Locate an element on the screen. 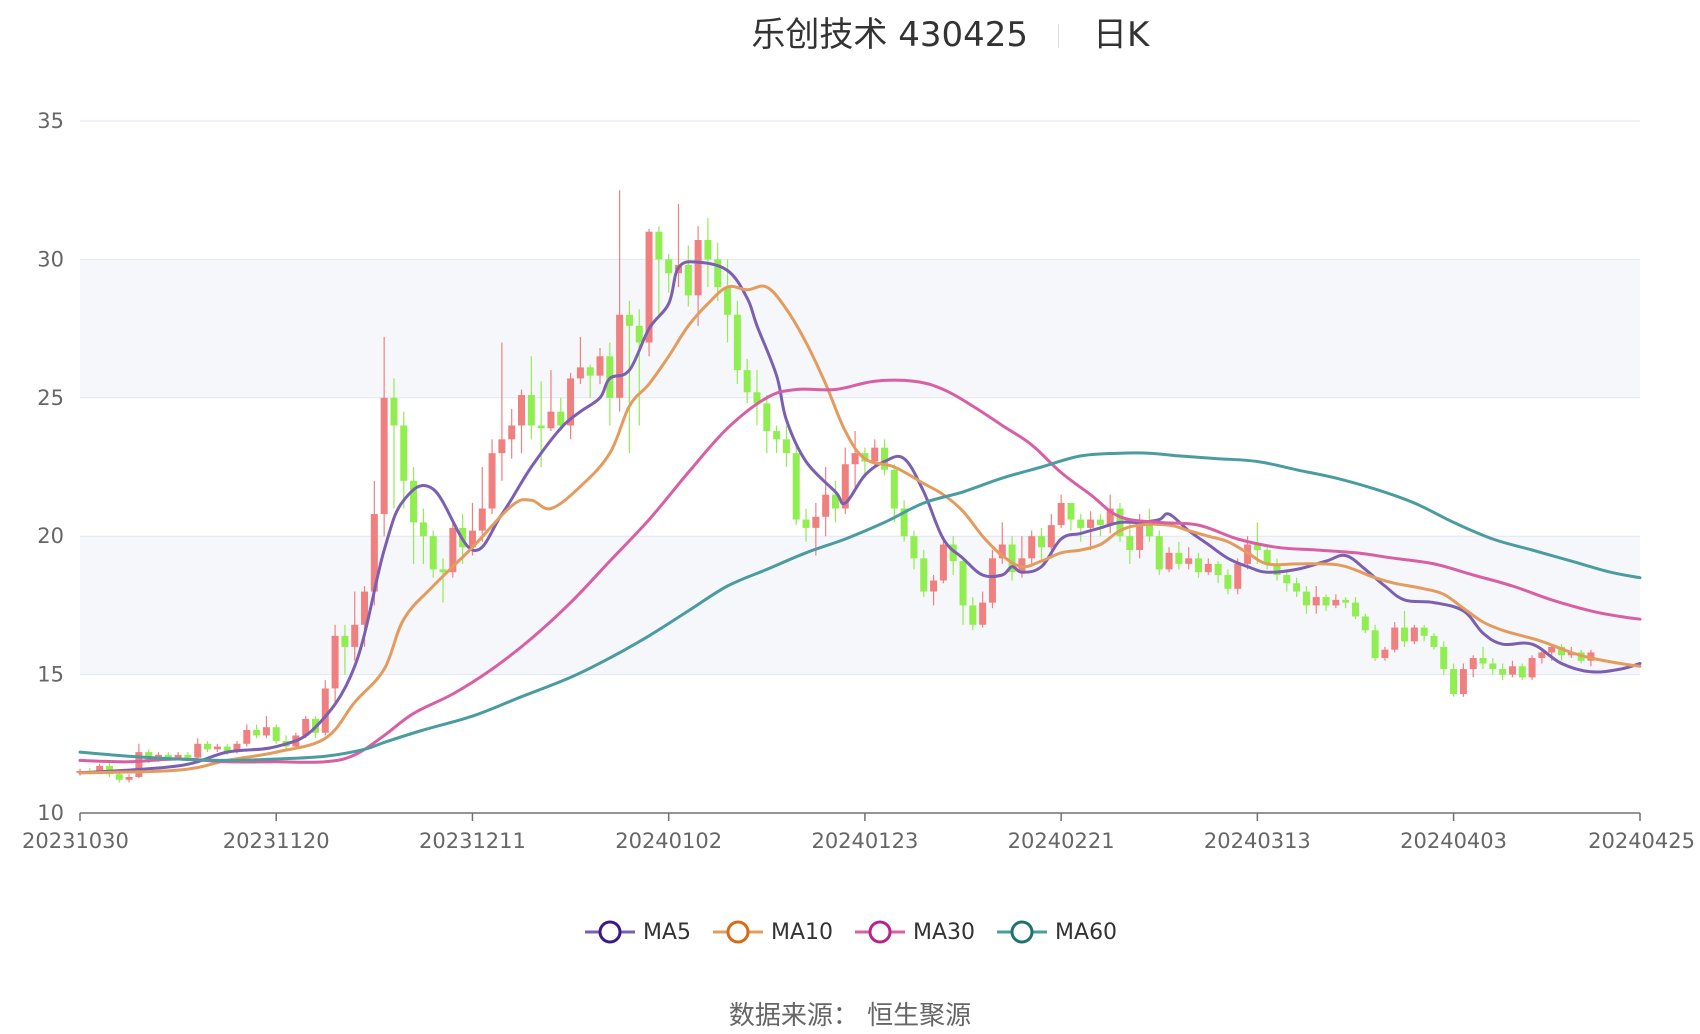  legend-item-ma30: MA30 is located at coordinates (914, 932).